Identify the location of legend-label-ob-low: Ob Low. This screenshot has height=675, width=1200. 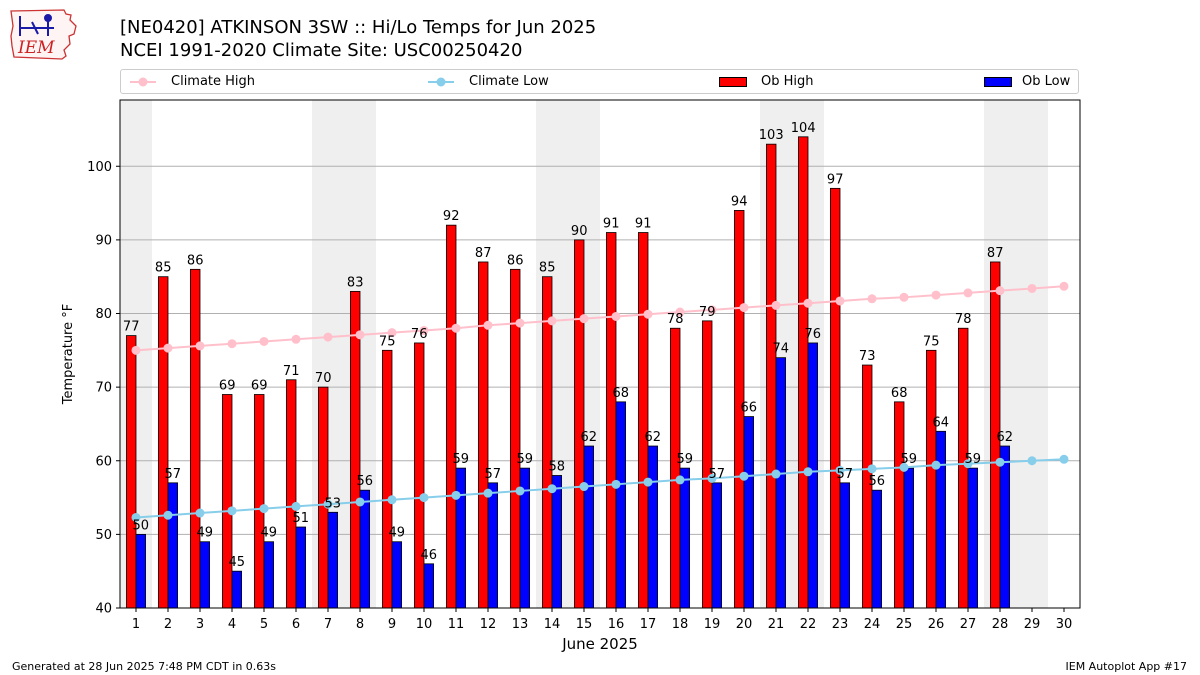
(1046, 81).